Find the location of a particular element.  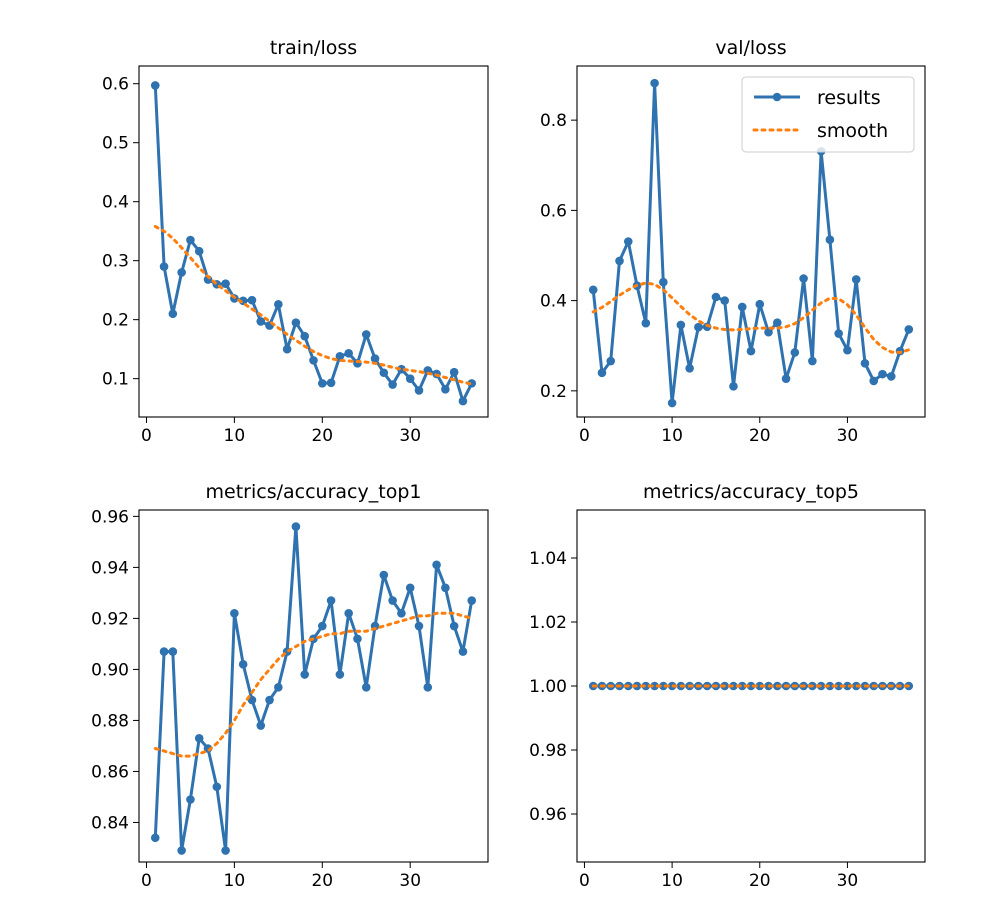

y-tick-label: 0.4 is located at coordinates (115, 203).